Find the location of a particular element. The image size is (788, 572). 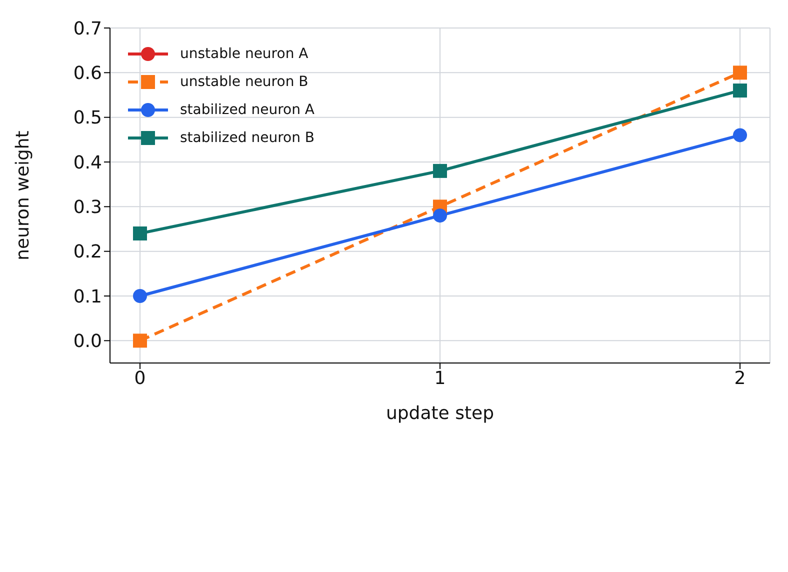

y-axis-title: neuron weight is located at coordinates (23, 195).